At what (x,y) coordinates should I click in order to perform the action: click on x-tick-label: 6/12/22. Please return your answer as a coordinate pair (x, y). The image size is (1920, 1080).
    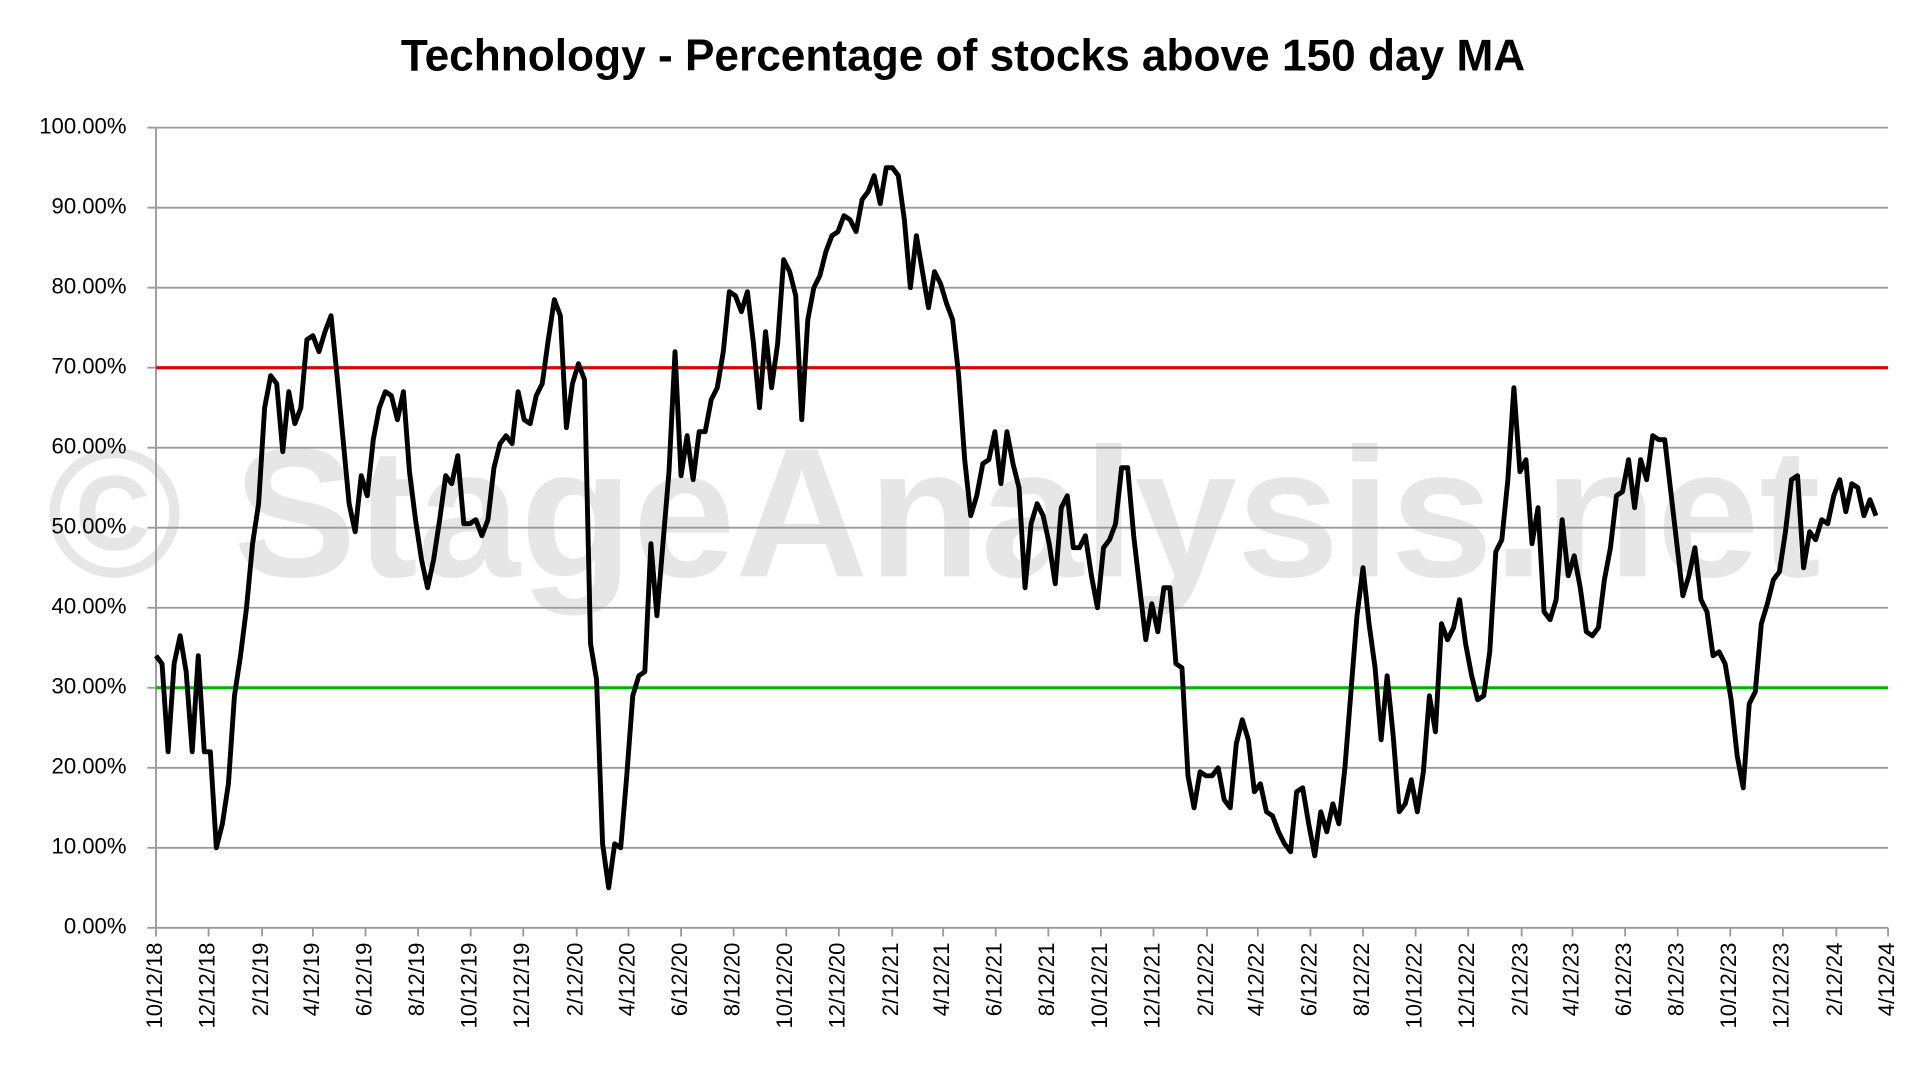
    Looking at the image, I should click on (1308, 980).